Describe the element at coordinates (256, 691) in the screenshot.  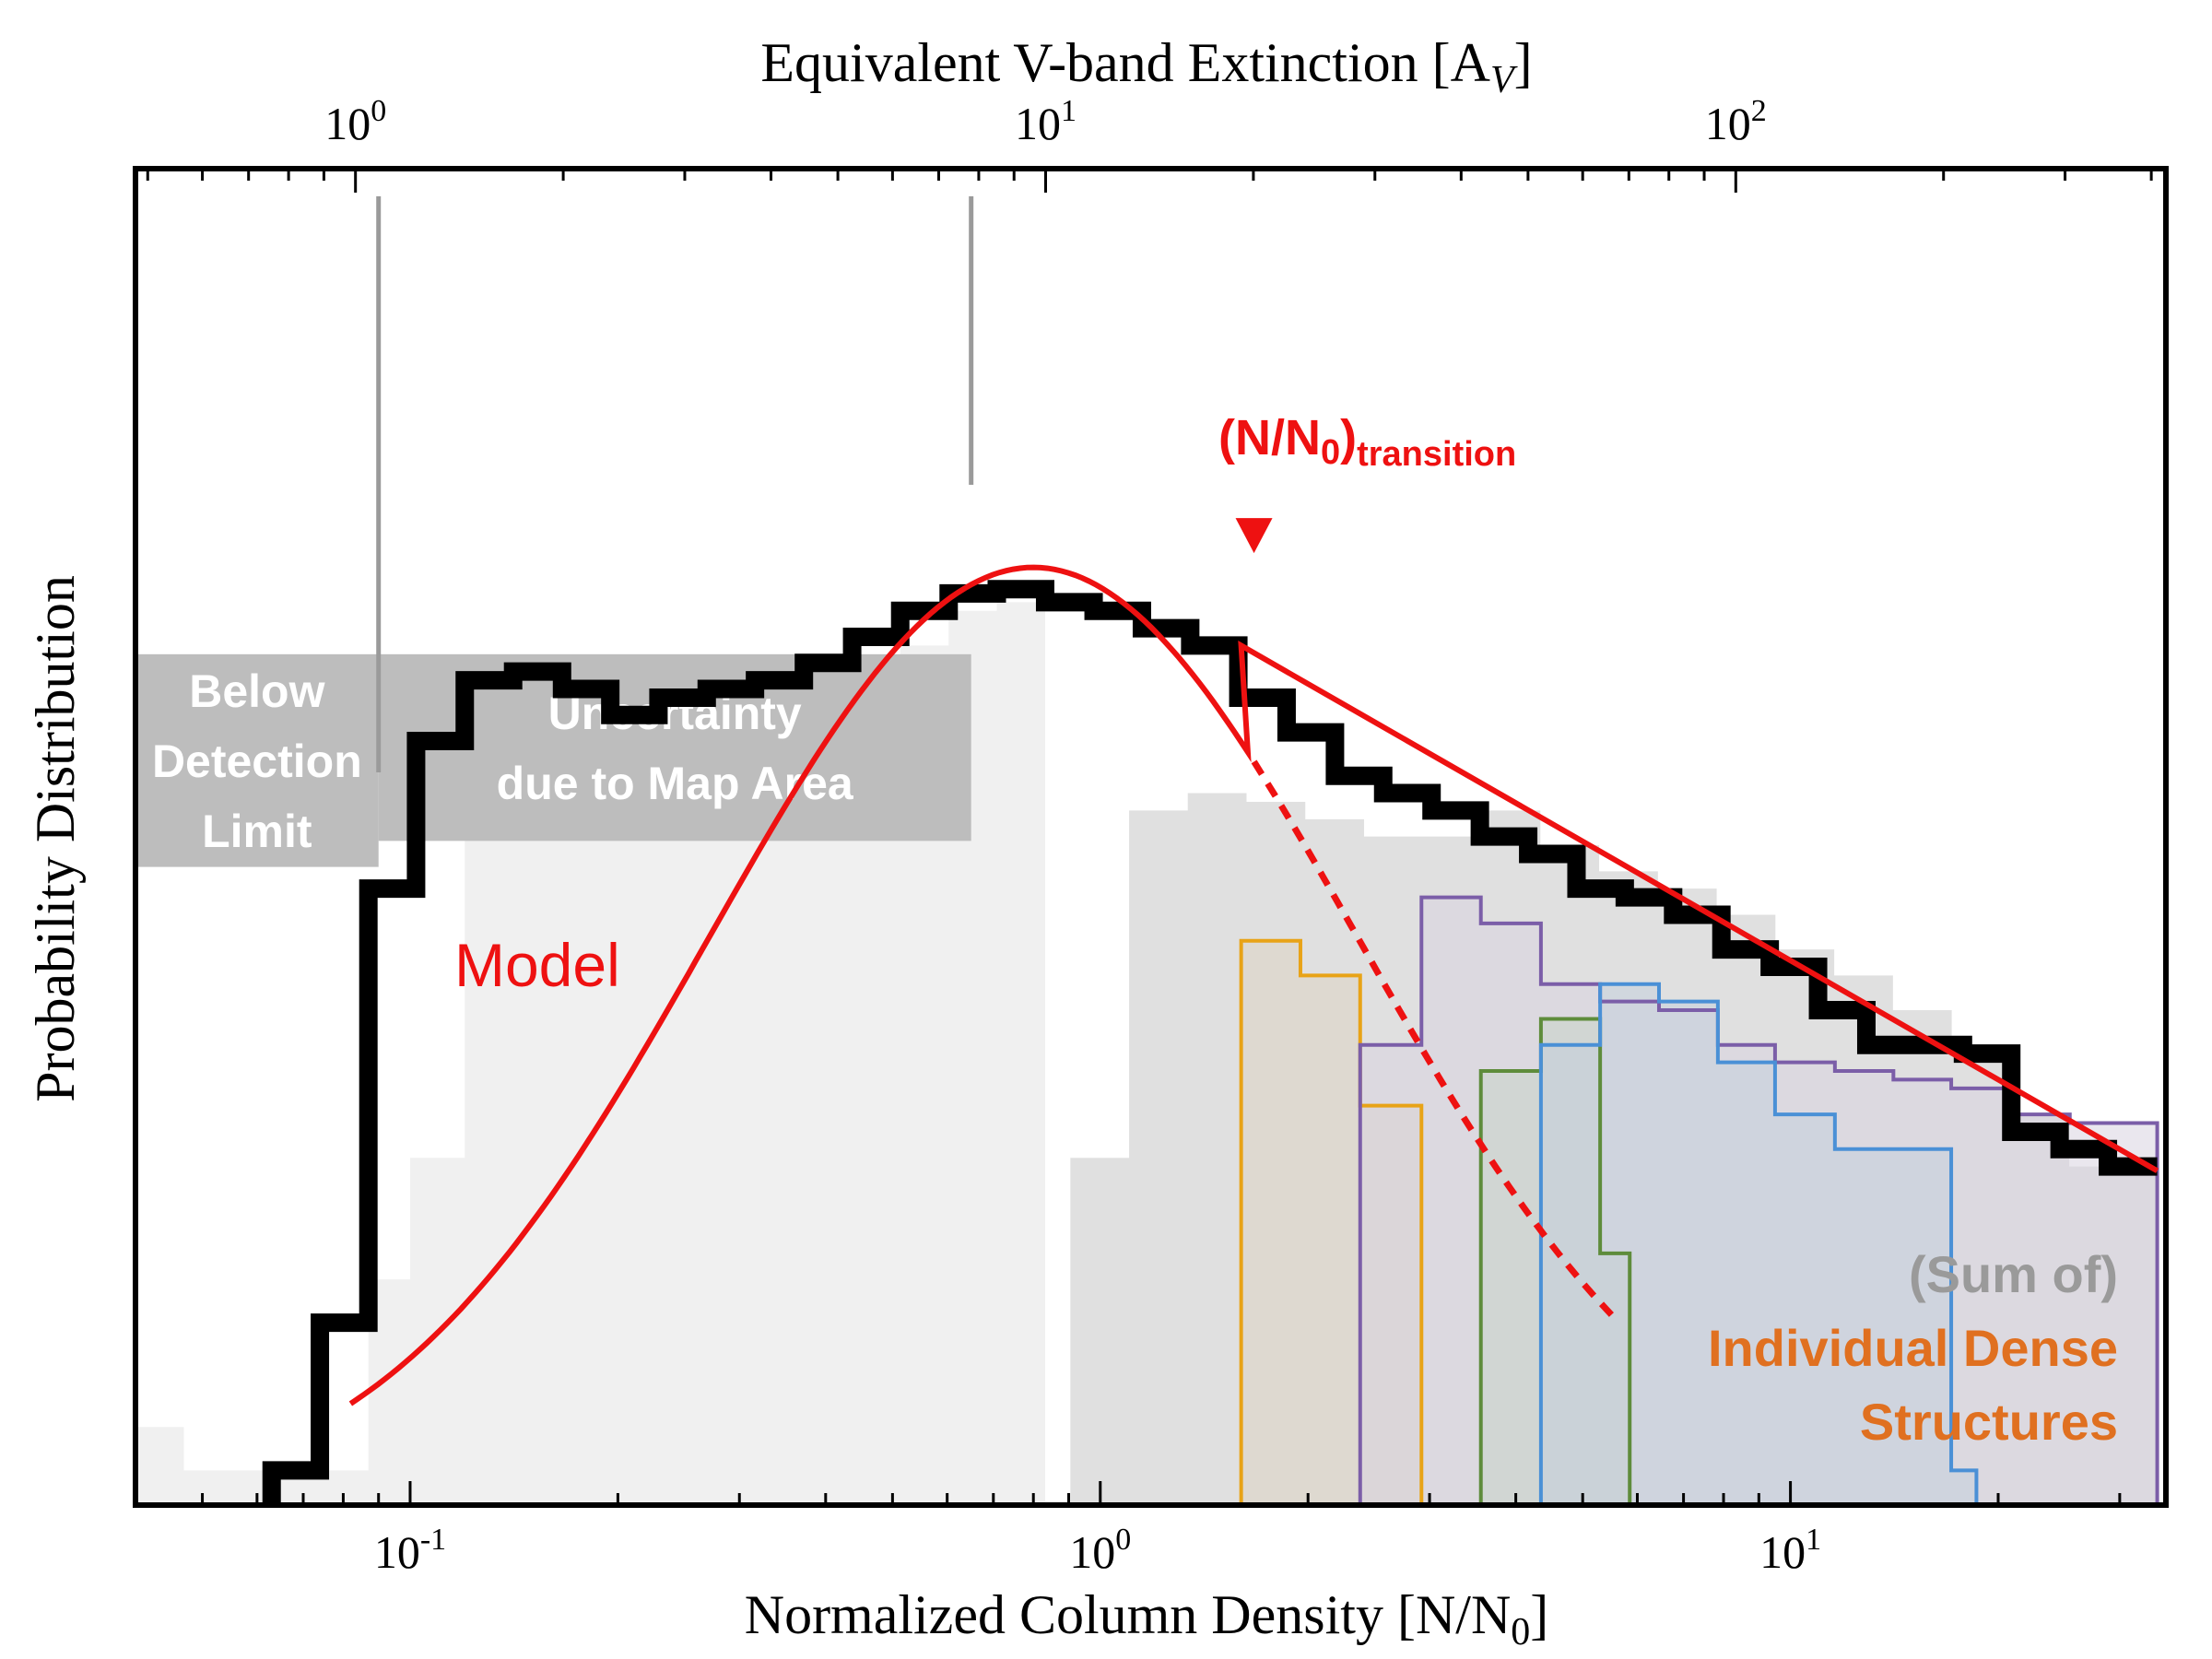
I see `below-detection-label: Below` at that location.